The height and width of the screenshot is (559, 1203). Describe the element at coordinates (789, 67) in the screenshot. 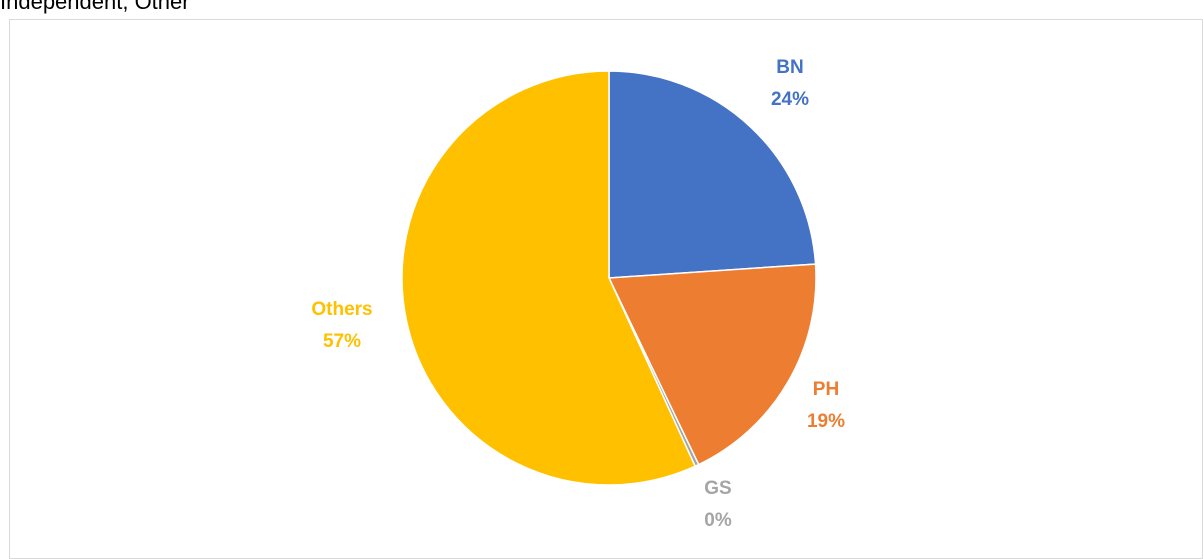

I see `slice-label-bn: BN` at that location.